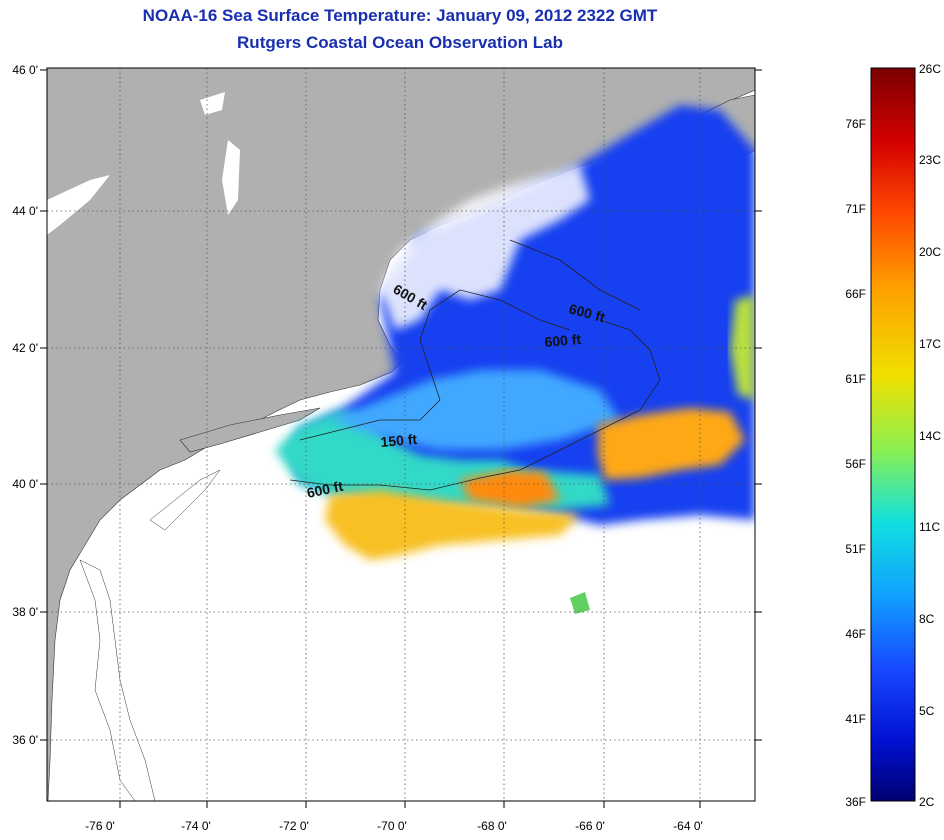 The width and height of the screenshot is (944, 840). What do you see at coordinates (100, 826) in the screenshot?
I see `lon-label: -76 0'` at bounding box center [100, 826].